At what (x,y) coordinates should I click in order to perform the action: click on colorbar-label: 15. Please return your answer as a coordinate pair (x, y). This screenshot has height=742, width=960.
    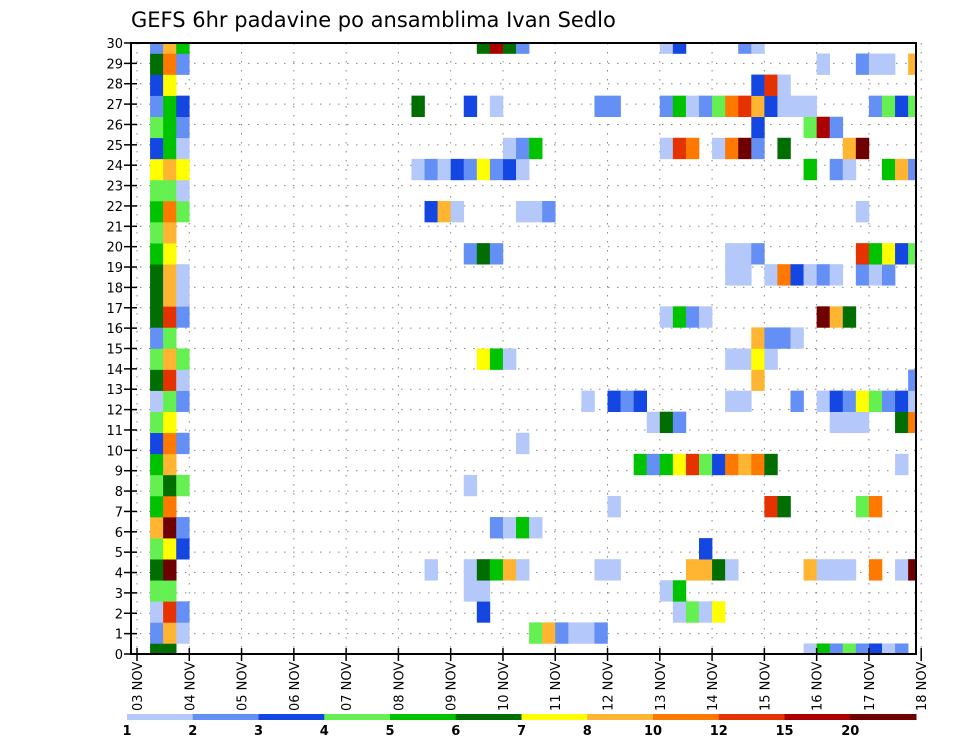
    Looking at the image, I should click on (784, 731).